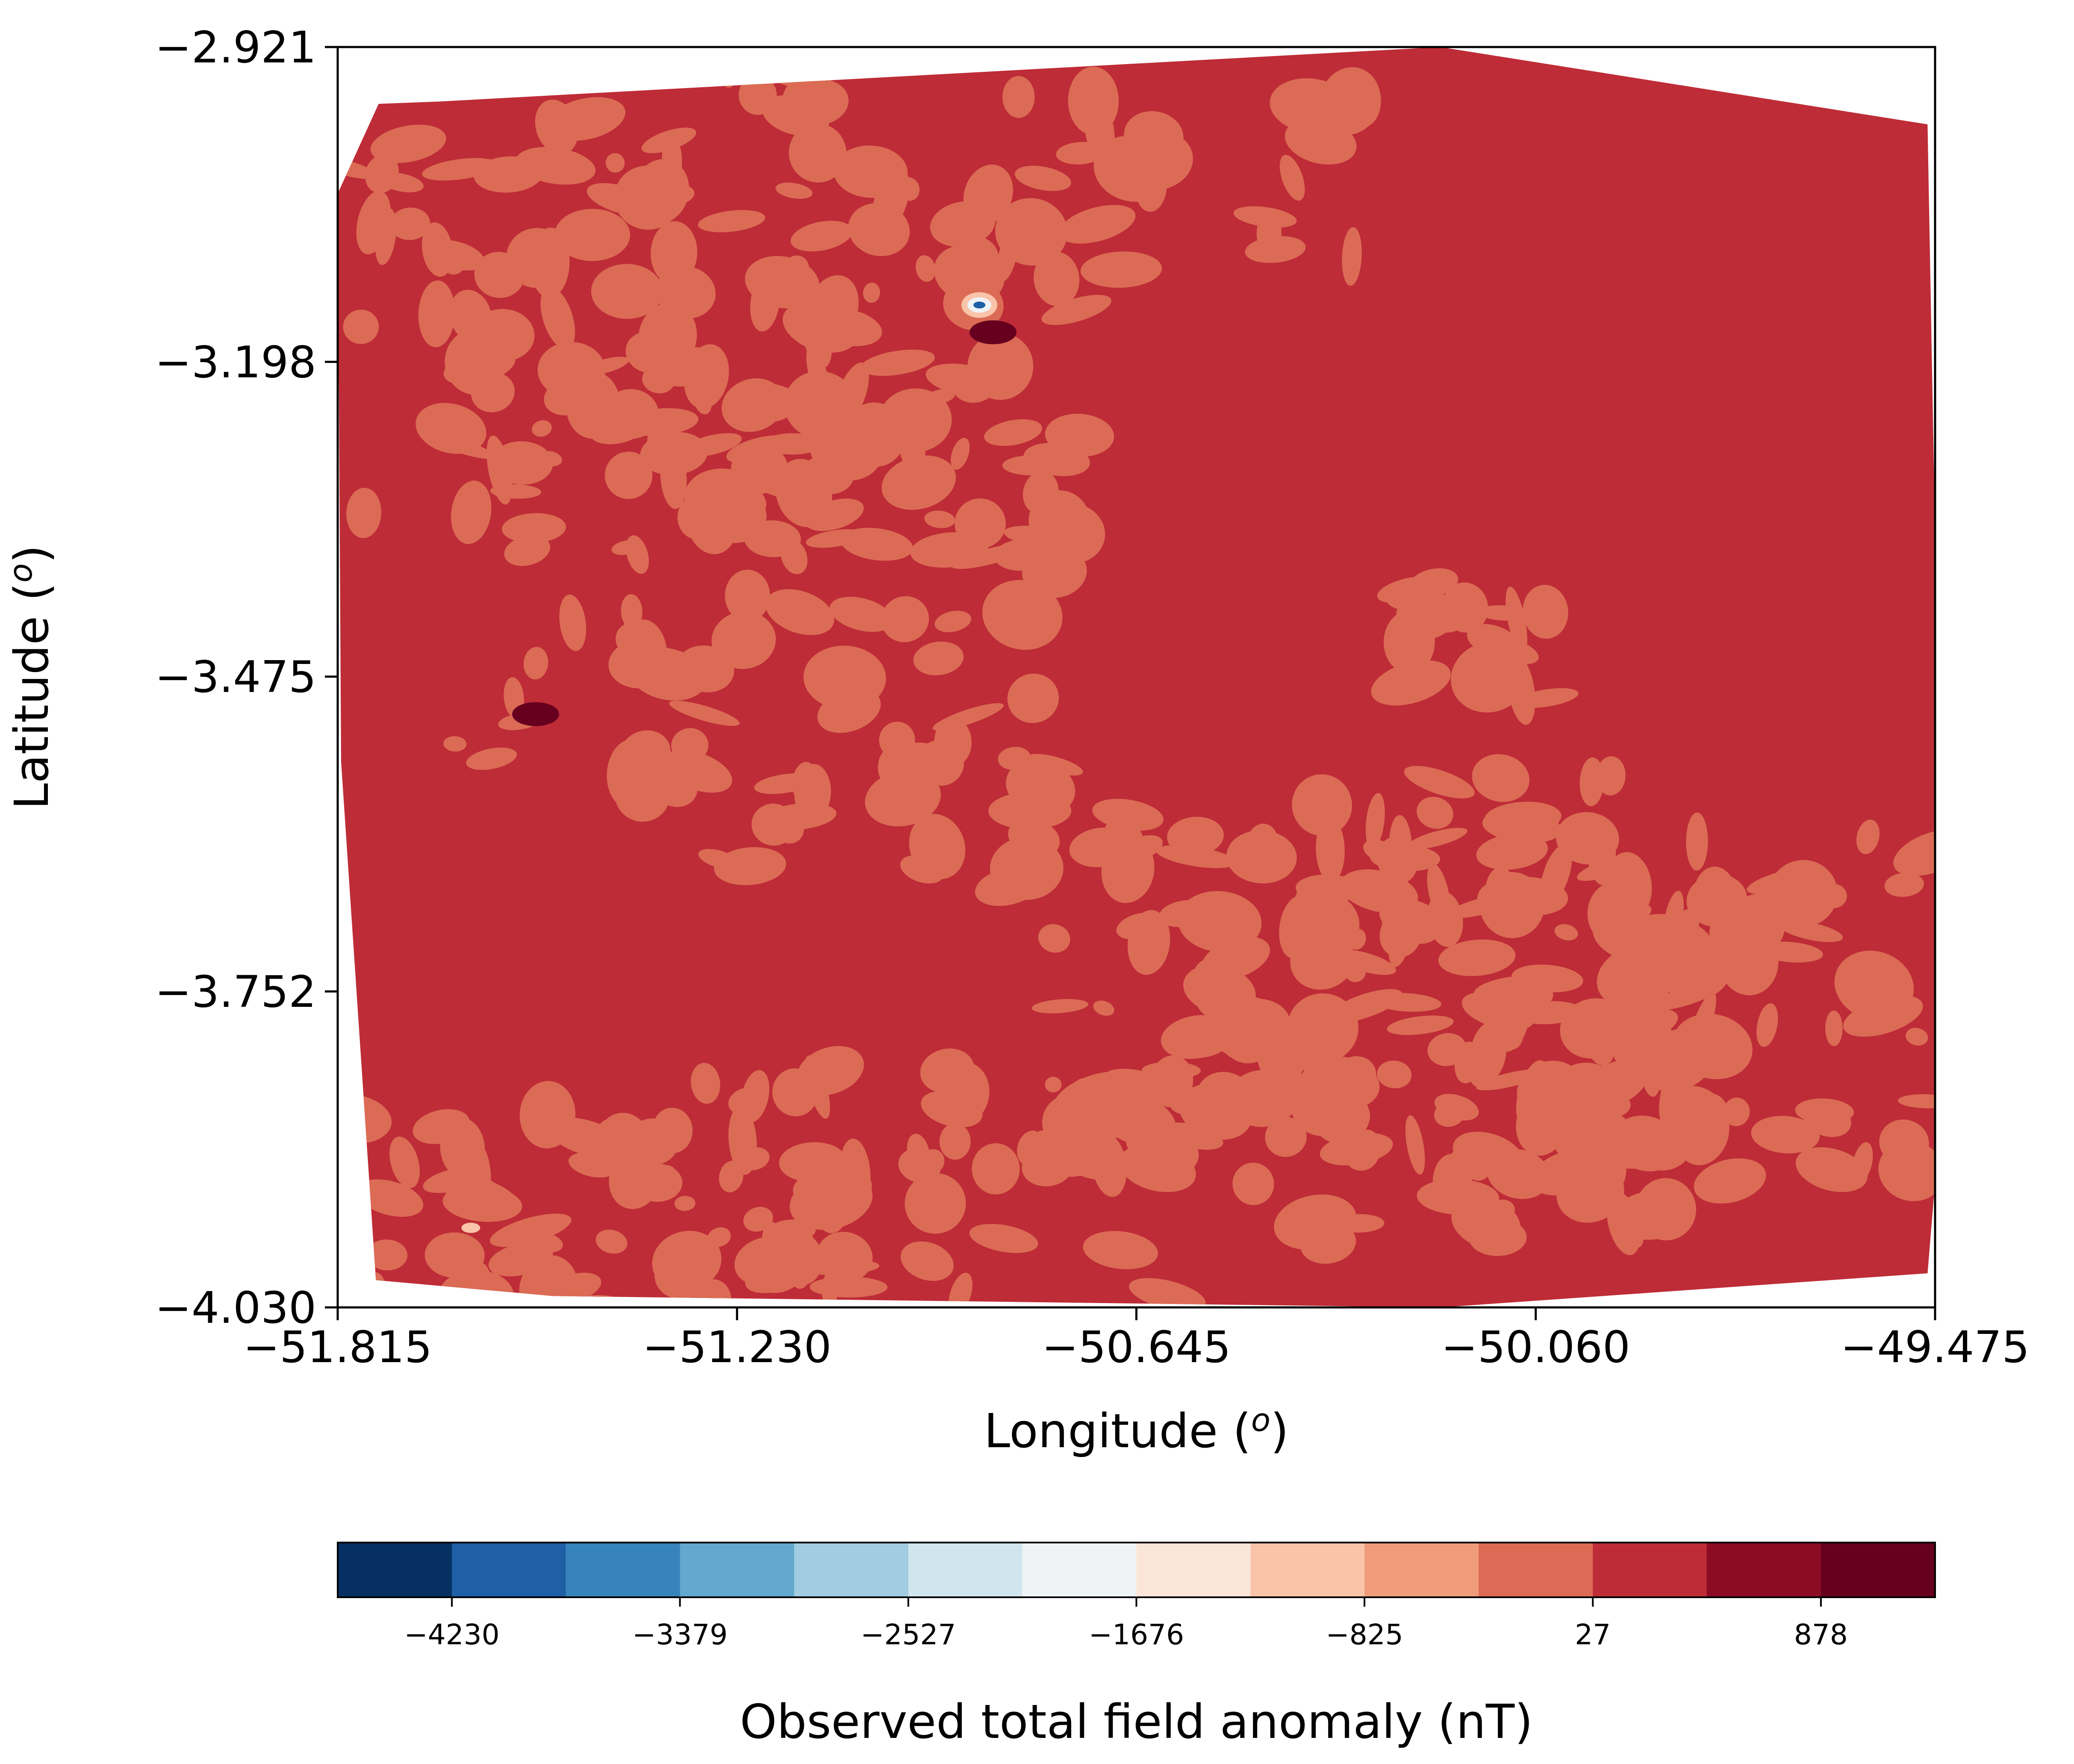 The width and height of the screenshot is (2074, 1764). I want to click on y-tick-label: −3.475, so click(235, 677).